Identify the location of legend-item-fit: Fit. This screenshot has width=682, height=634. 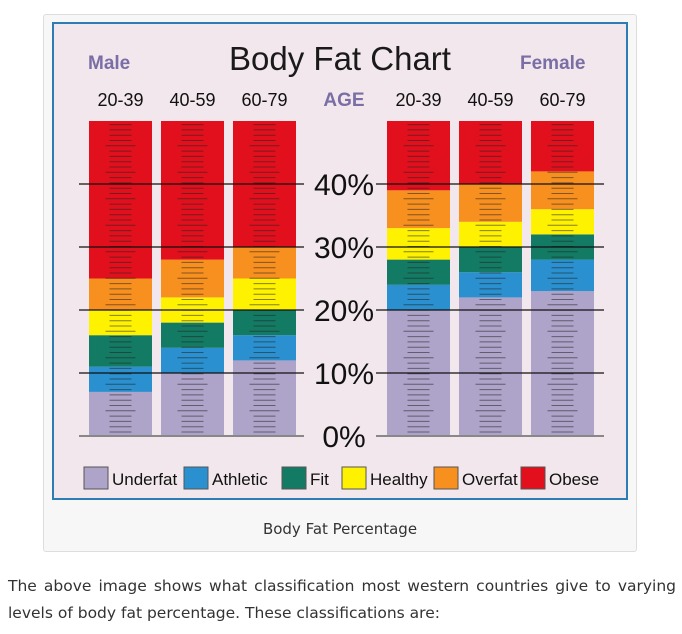
(305, 478).